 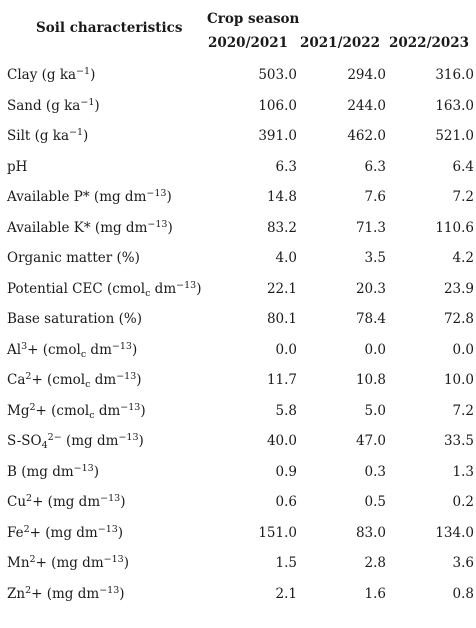 I want to click on value-cell: 462.0, so click(x=366, y=136).